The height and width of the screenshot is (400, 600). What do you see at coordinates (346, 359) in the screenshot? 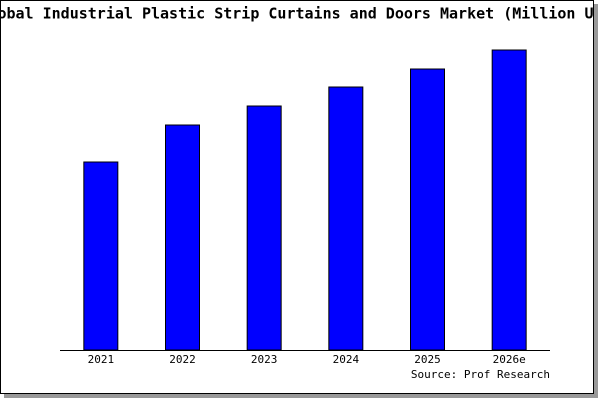
I see `x-tick-label: 2024` at bounding box center [346, 359].